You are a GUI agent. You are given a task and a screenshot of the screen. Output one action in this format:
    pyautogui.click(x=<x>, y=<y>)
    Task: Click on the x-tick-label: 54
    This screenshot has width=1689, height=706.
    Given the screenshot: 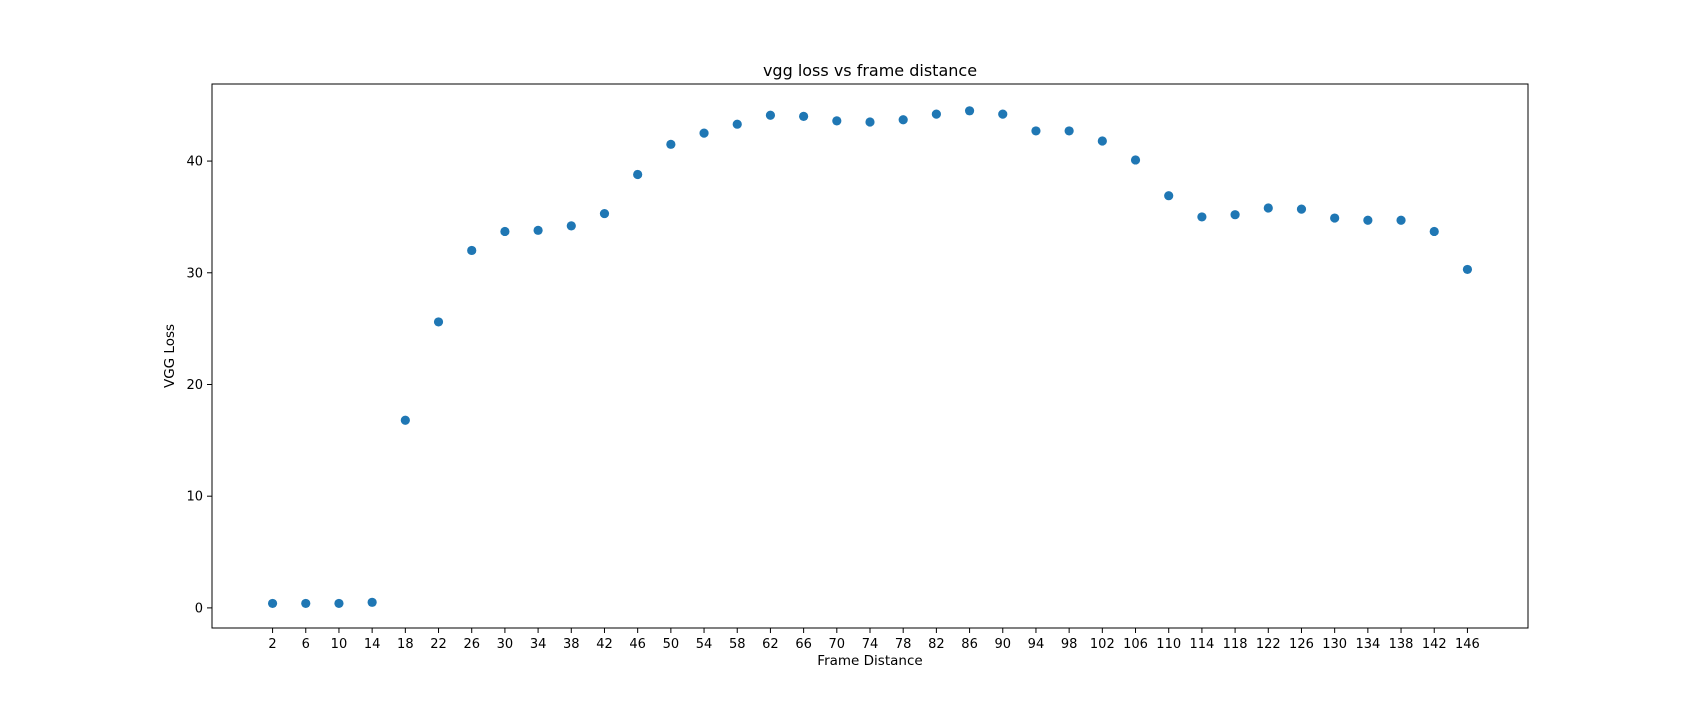 What is the action you would take?
    pyautogui.click(x=704, y=644)
    